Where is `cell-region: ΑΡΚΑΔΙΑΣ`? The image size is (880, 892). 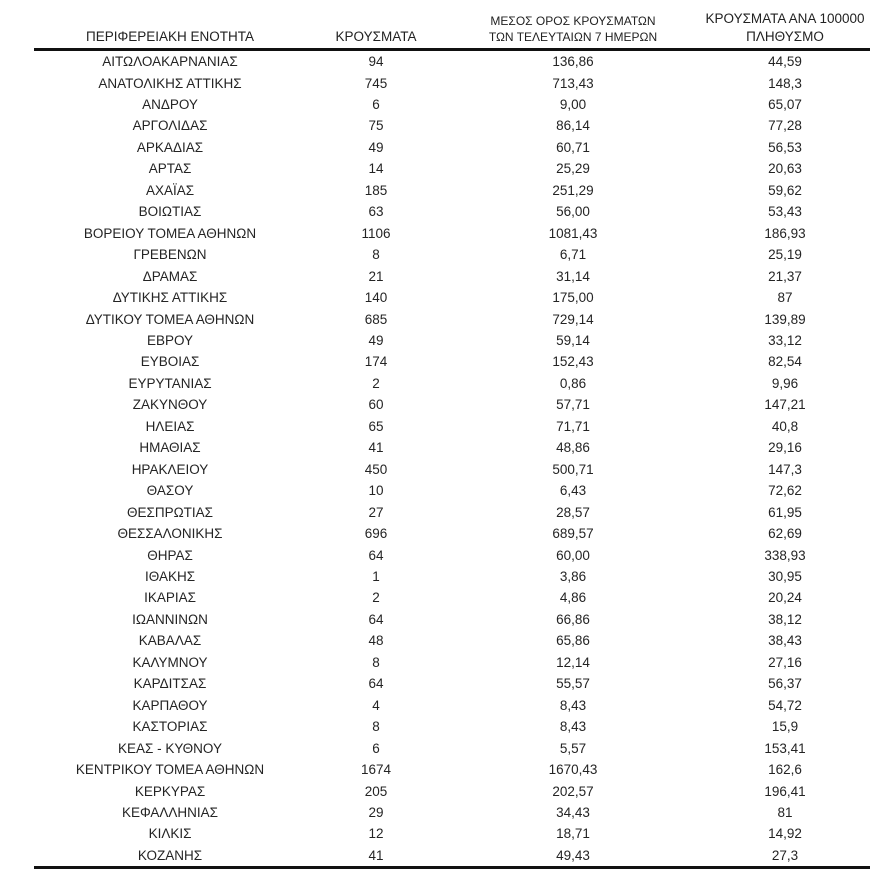
cell-region: ΑΡΚΑΔΙΑΣ is located at coordinates (170, 147).